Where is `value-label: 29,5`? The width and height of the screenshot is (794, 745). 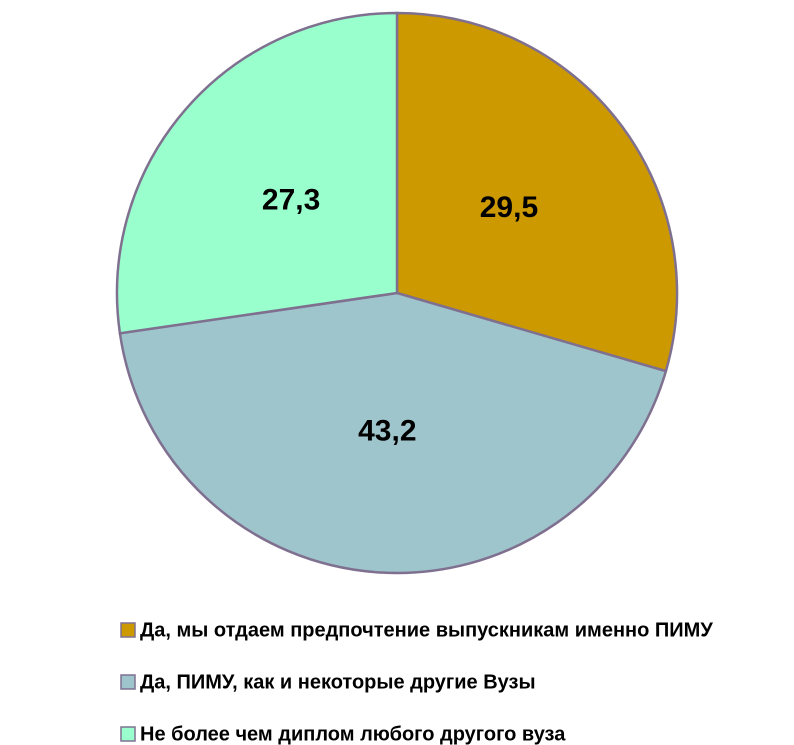 value-label: 29,5 is located at coordinates (509, 207).